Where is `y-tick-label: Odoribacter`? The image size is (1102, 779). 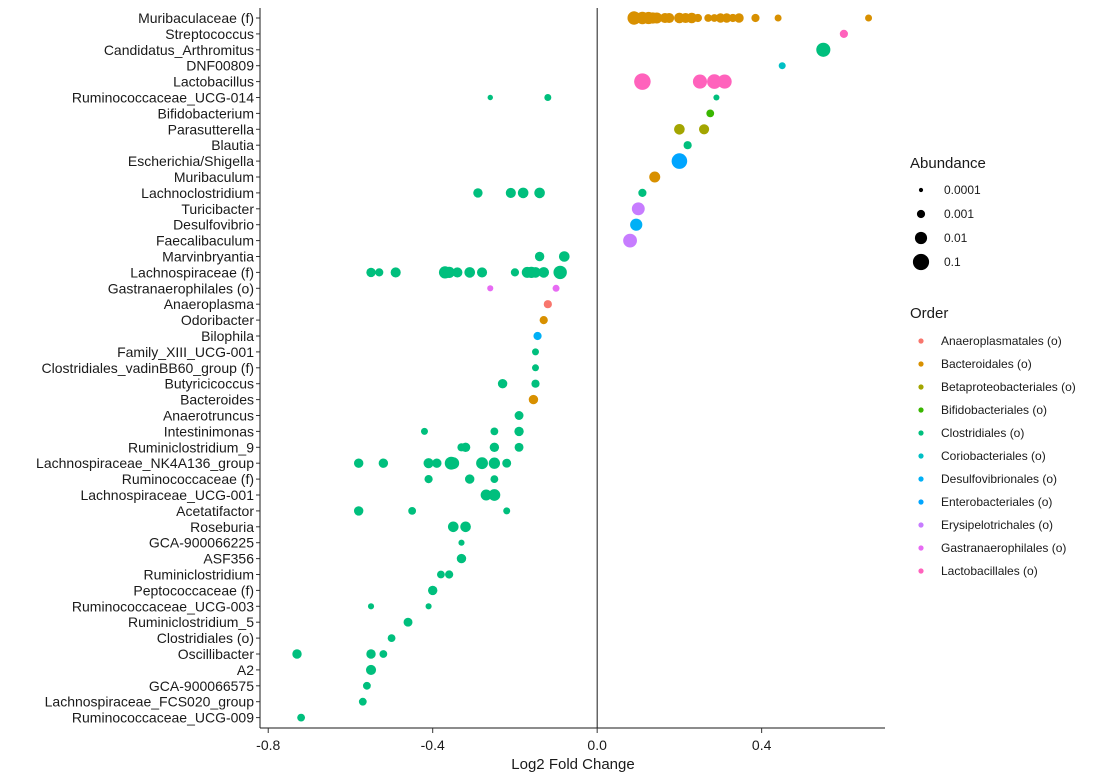 y-tick-label: Odoribacter is located at coordinates (217, 320).